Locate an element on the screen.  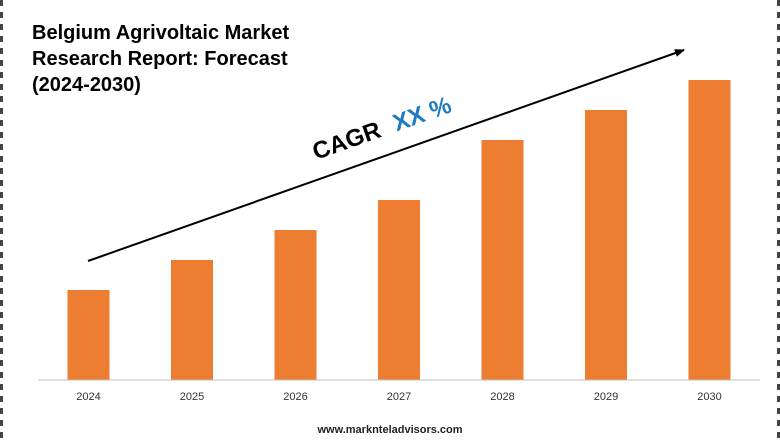
bar-2025 is located at coordinates (192, 320).